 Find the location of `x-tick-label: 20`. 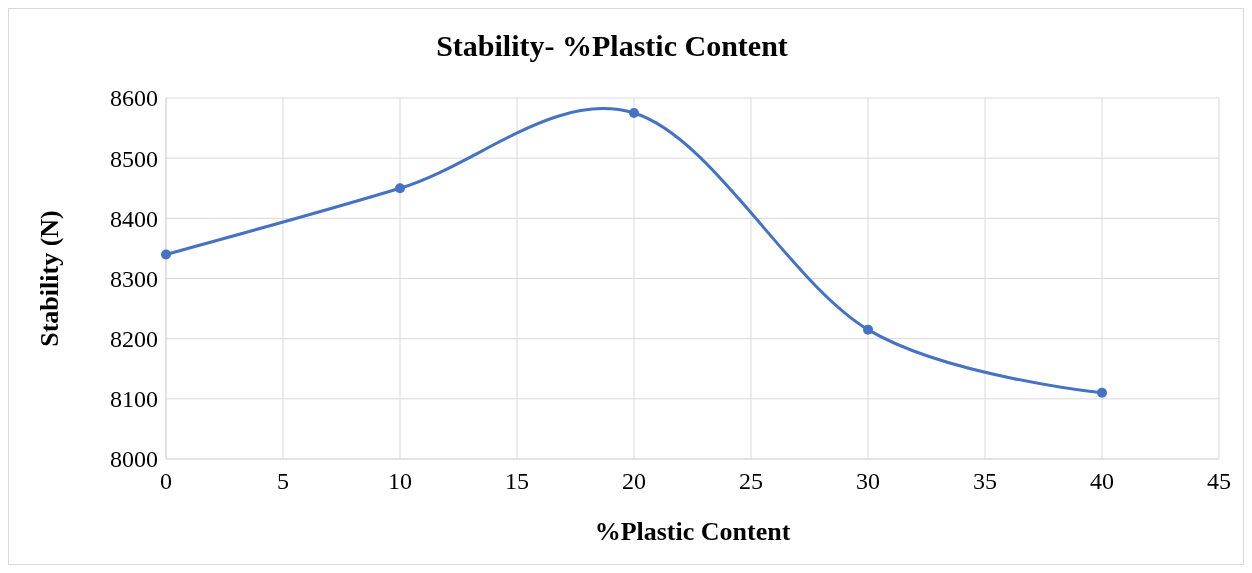

x-tick-label: 20 is located at coordinates (634, 481).